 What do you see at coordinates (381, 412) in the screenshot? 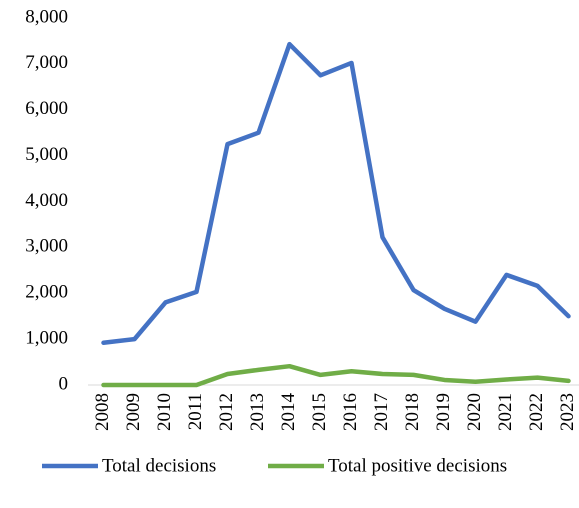
I see `x-tick-label: 2017` at bounding box center [381, 412].